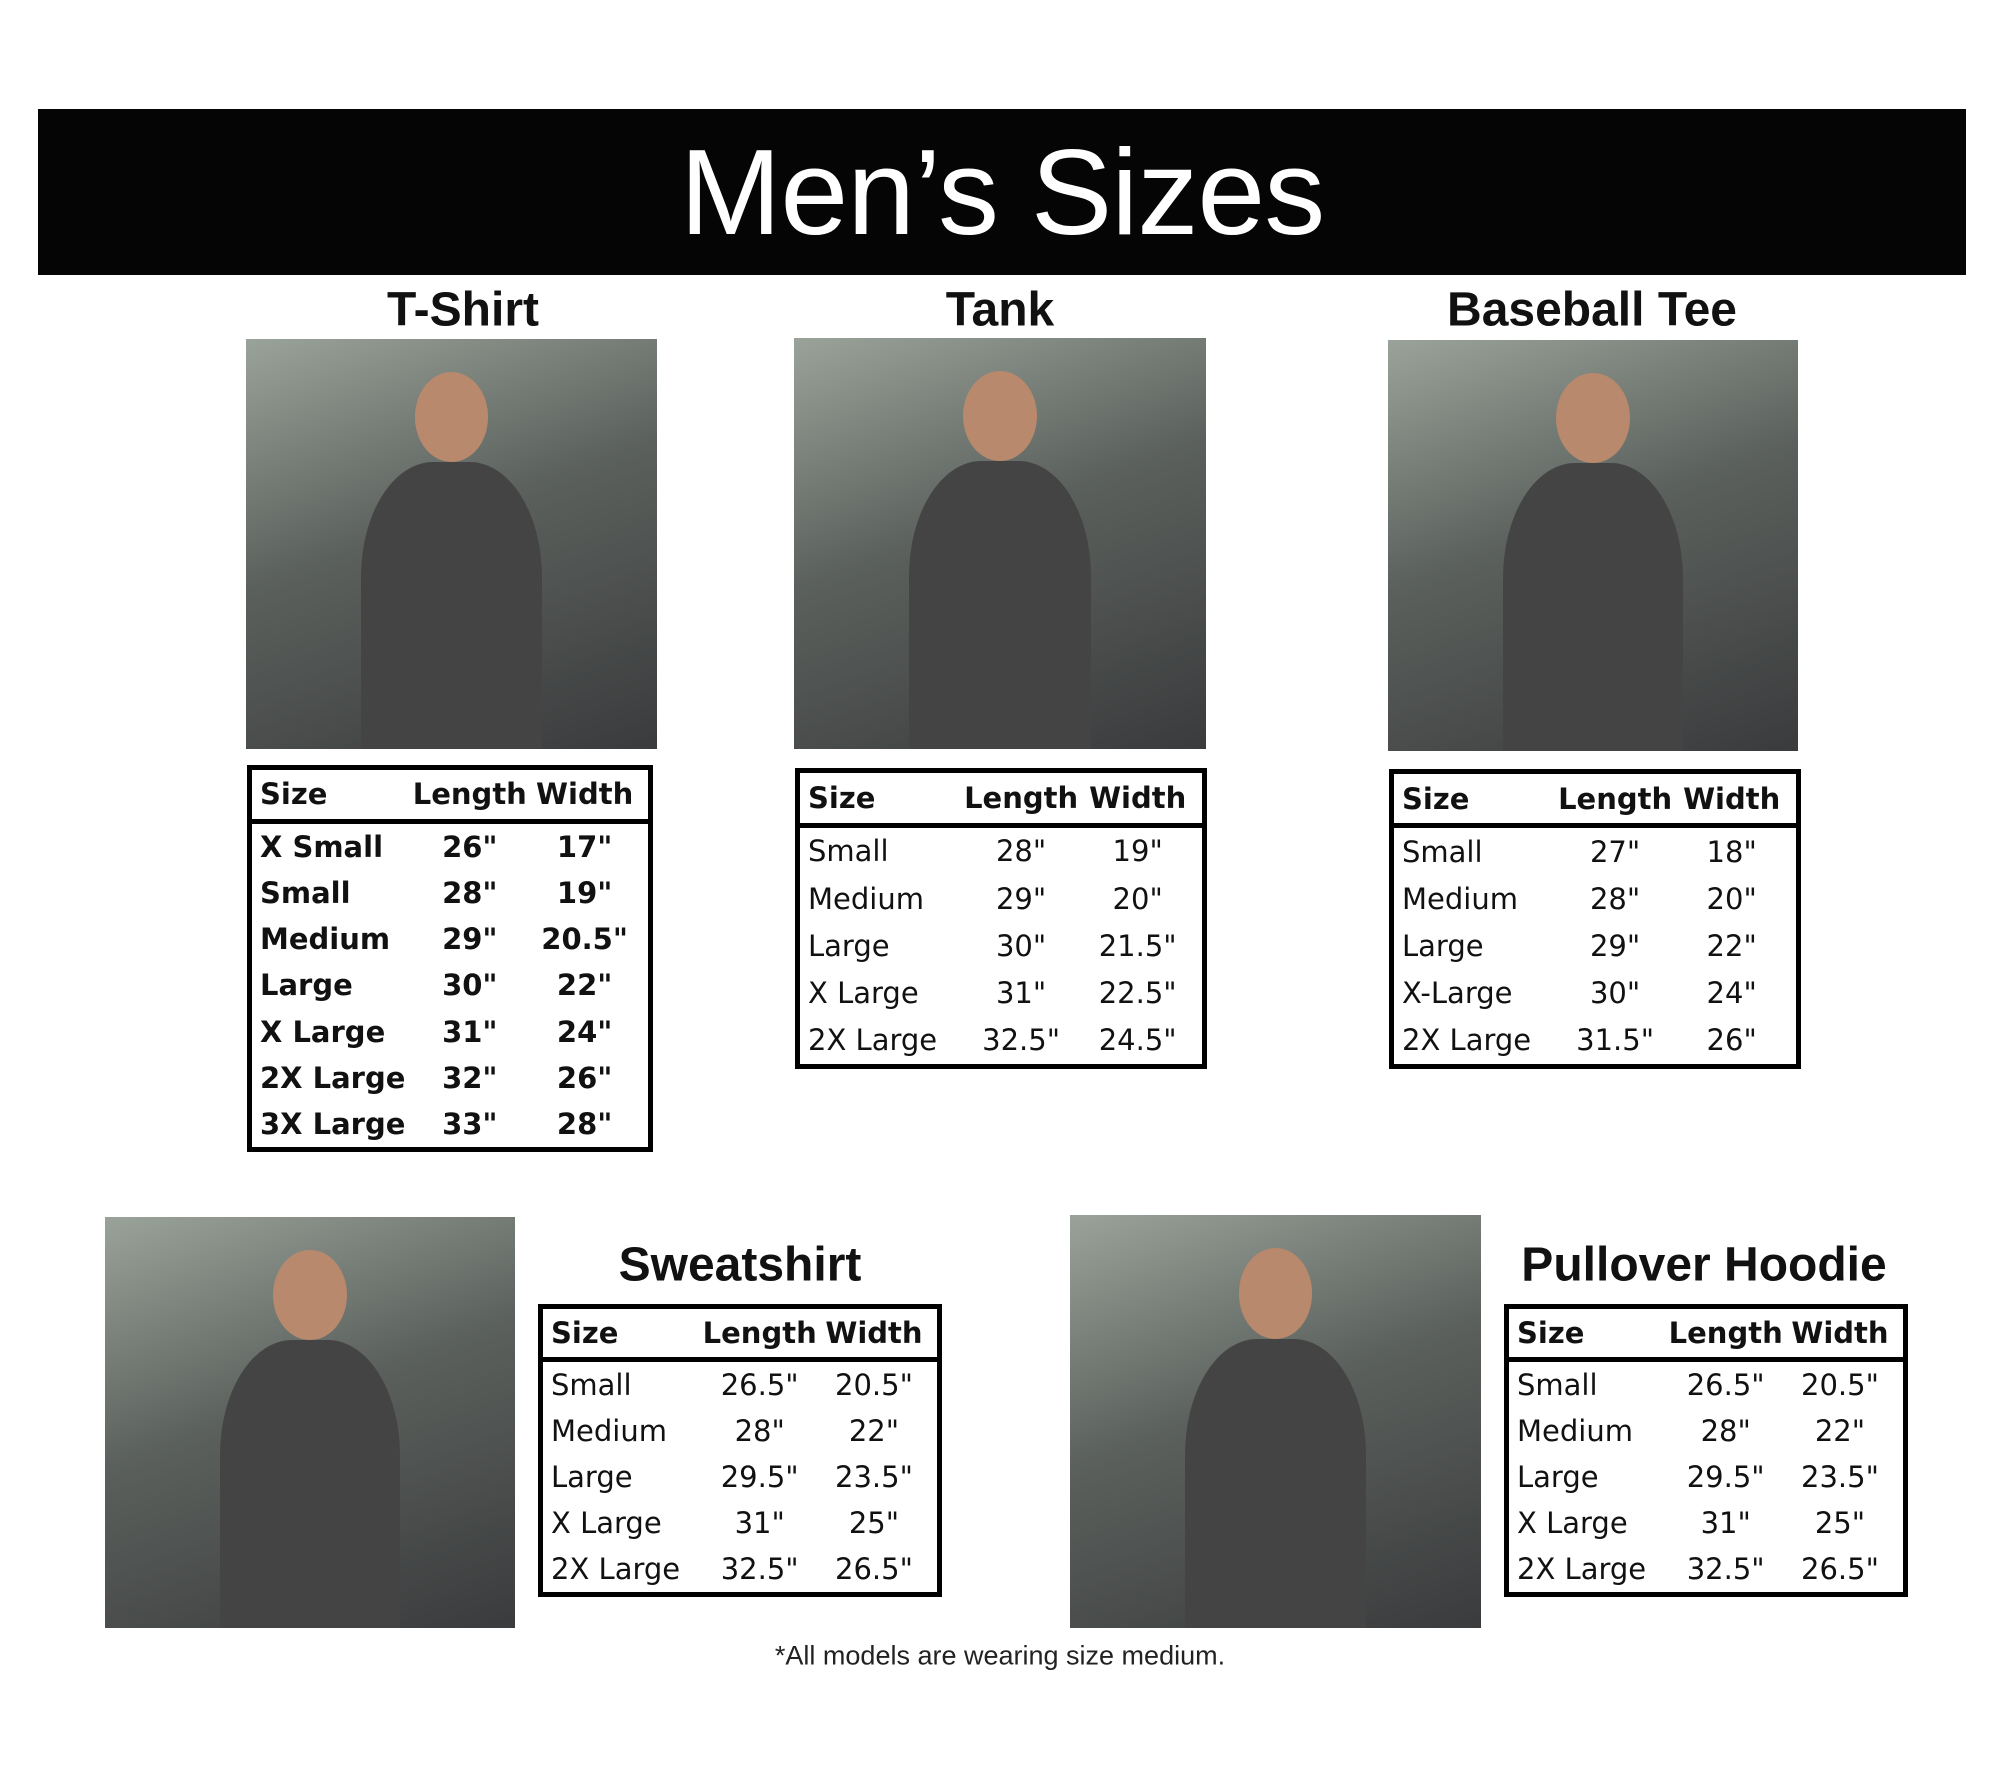 This screenshot has height=1778, width=2000. I want to click on table-row: Large 30" 22", so click(450, 985).